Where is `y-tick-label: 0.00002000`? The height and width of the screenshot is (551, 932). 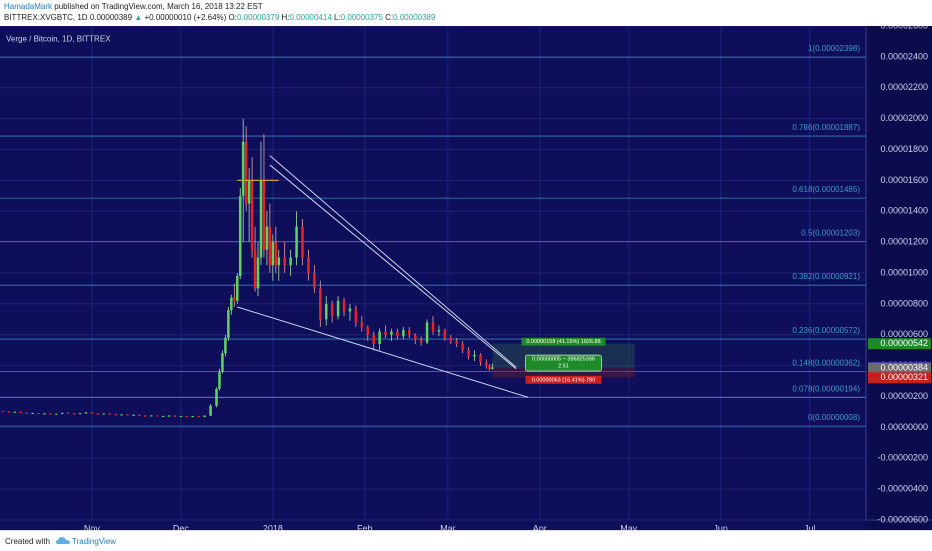
y-tick-label: 0.00002000 is located at coordinates (904, 118).